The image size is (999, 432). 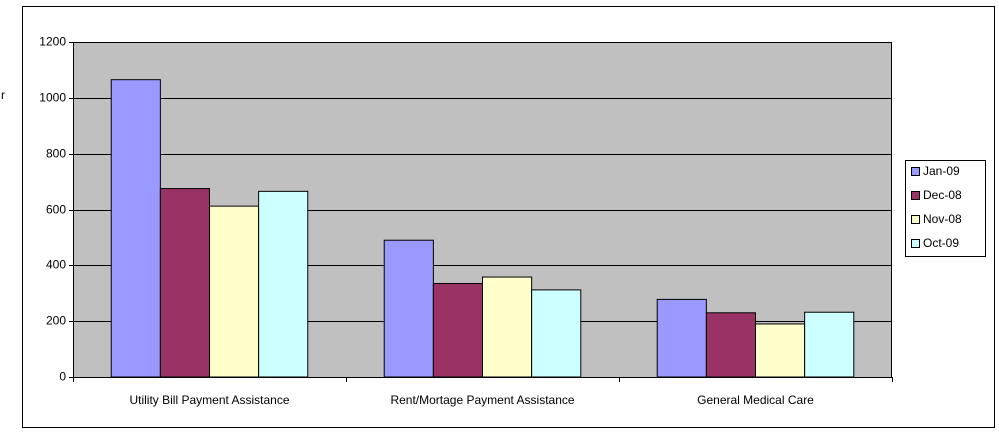 What do you see at coordinates (52, 42) in the screenshot?
I see `y-tick-label: 1200` at bounding box center [52, 42].